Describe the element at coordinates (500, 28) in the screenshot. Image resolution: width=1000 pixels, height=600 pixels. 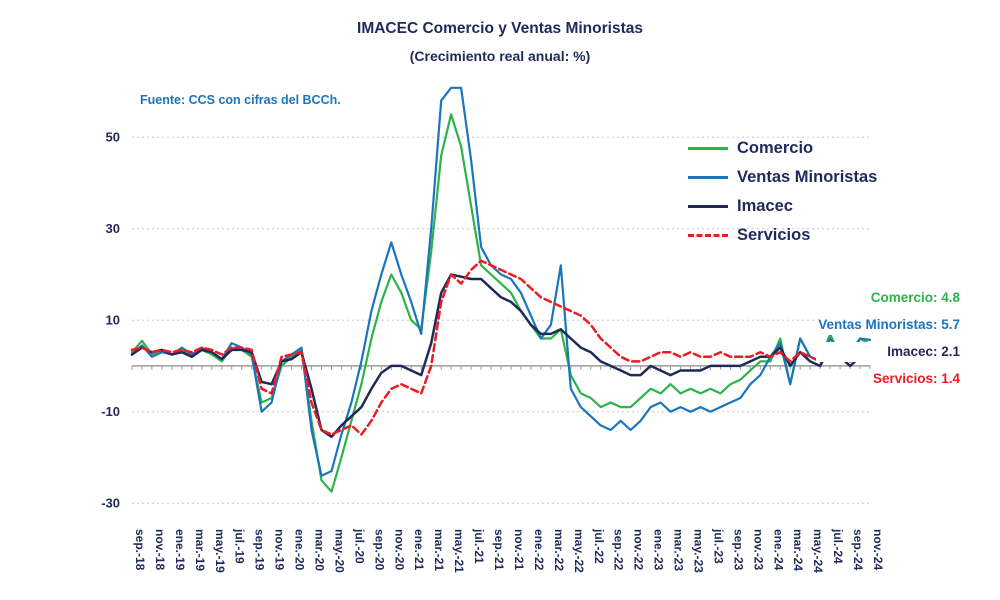
I see `chart-title: IMACEC Comercio y Ventas Minoristas` at that location.